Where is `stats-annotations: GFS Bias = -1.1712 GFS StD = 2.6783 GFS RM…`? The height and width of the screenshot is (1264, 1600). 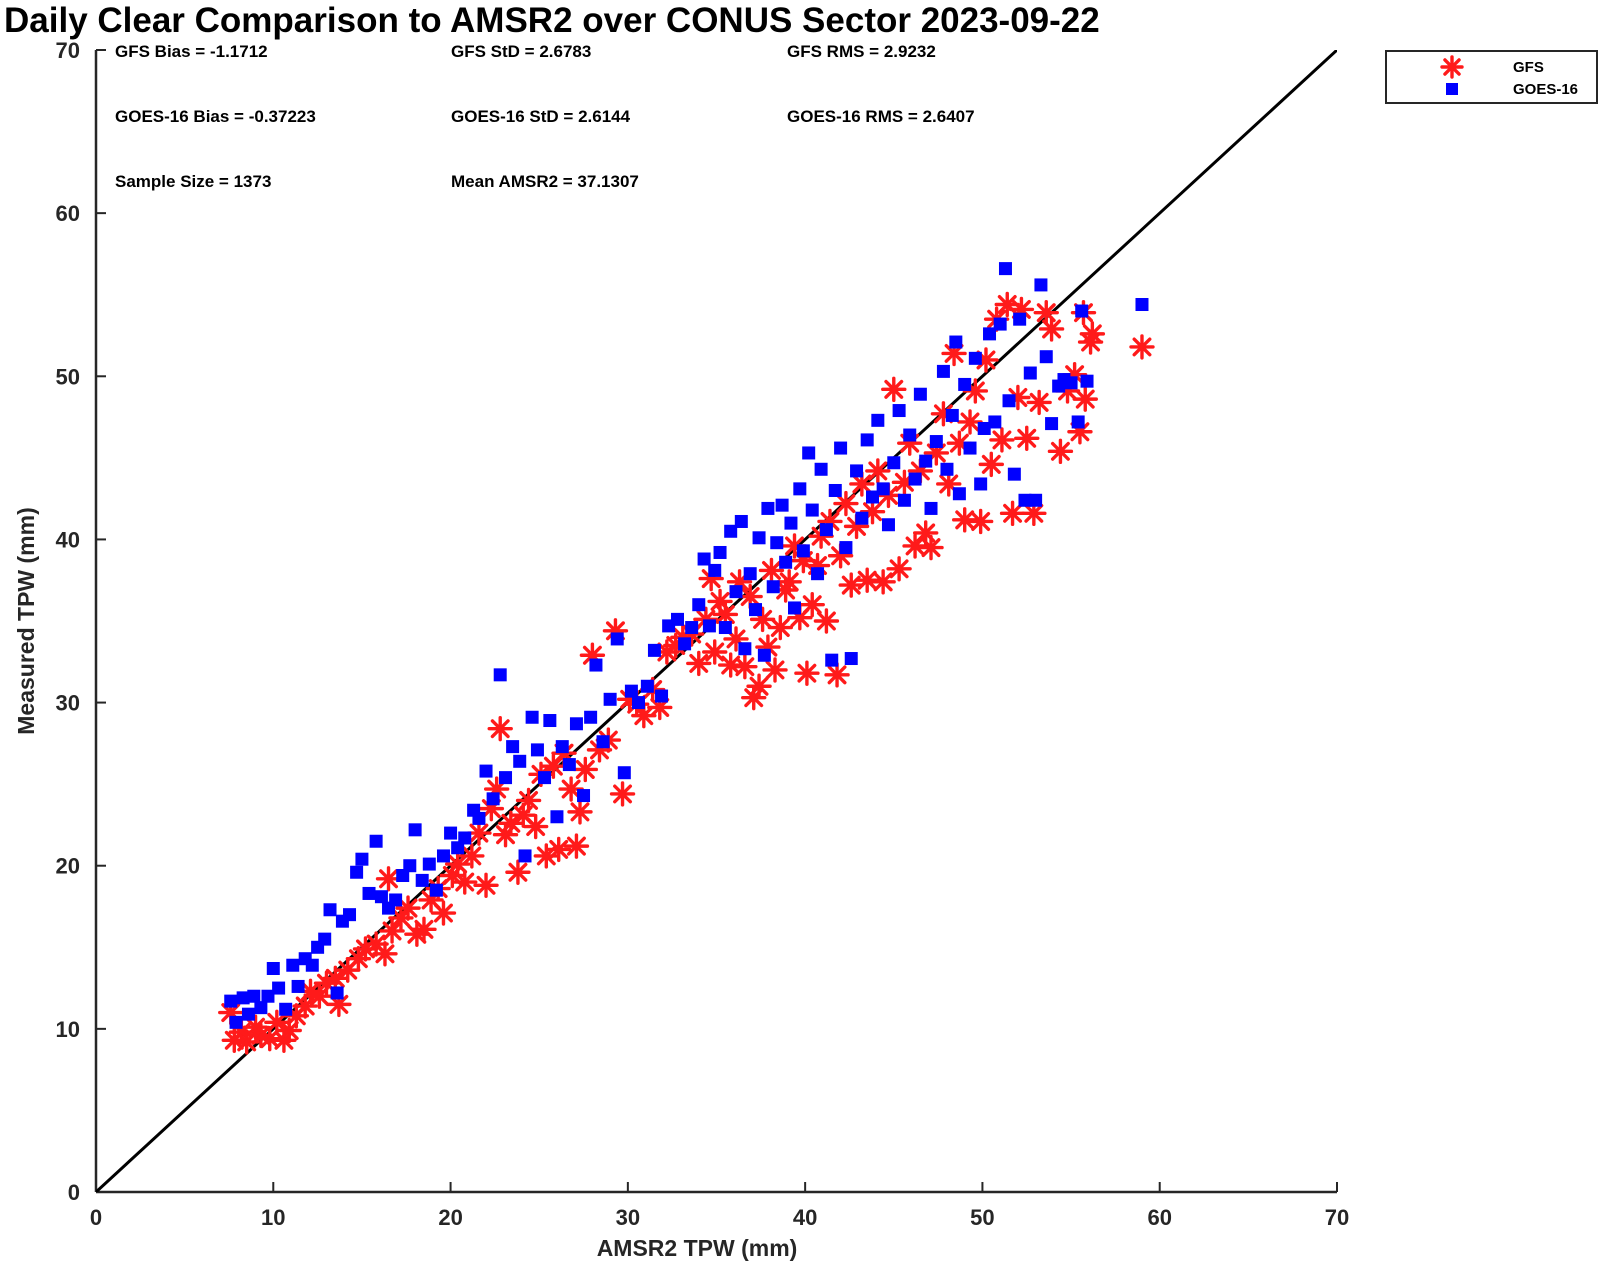
stats-annotations: GFS Bias = -1.1712 GFS StD = 2.6783 GFS RM… is located at coordinates (545, 116).